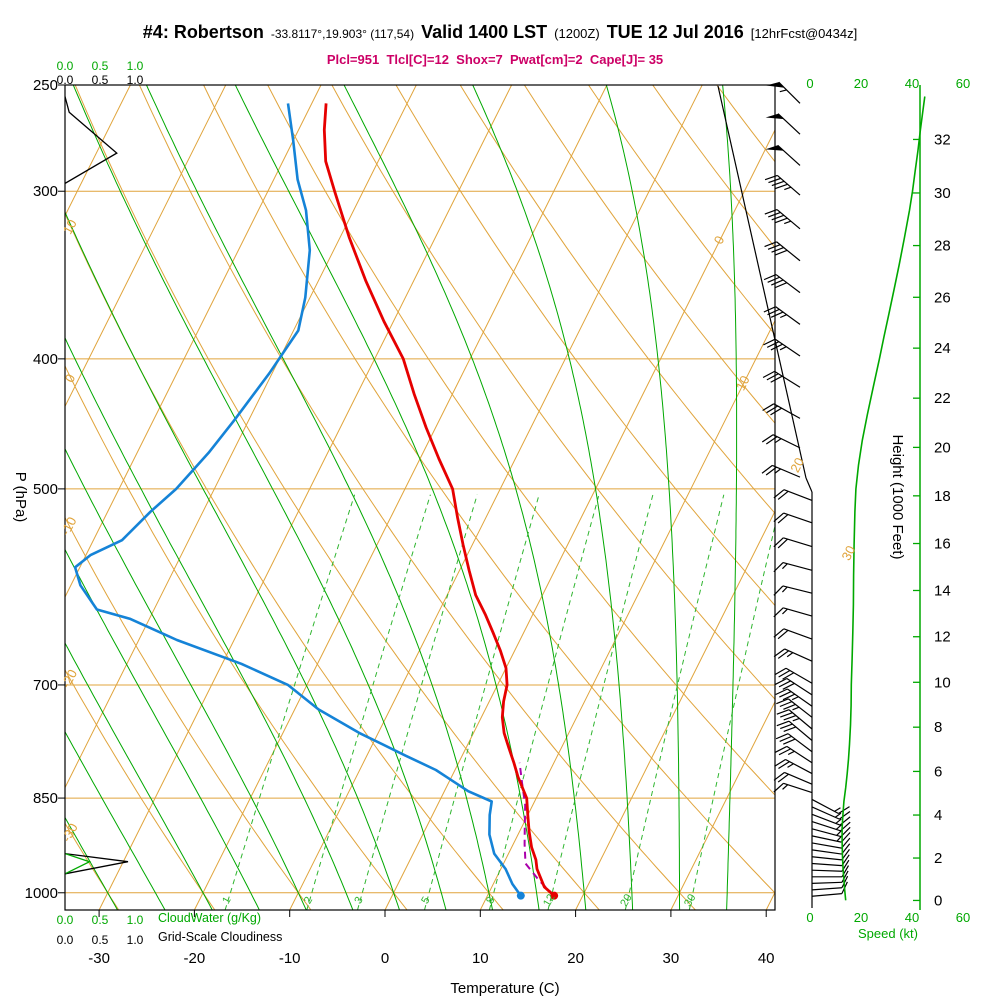  Describe the element at coordinates (809, 485) in the screenshot. I see `staff-connector-line` at that location.